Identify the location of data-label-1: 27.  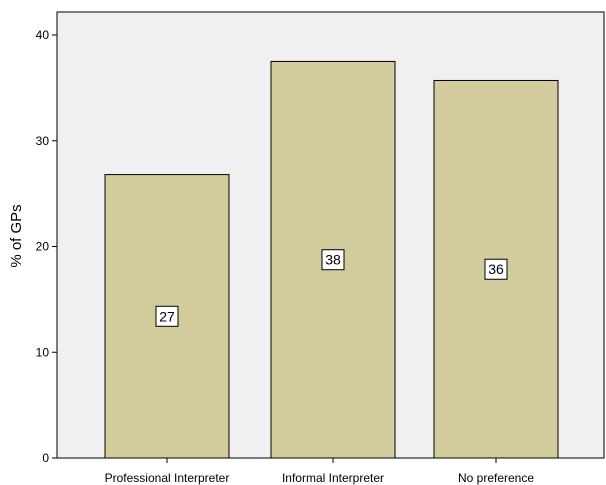
(167, 316).